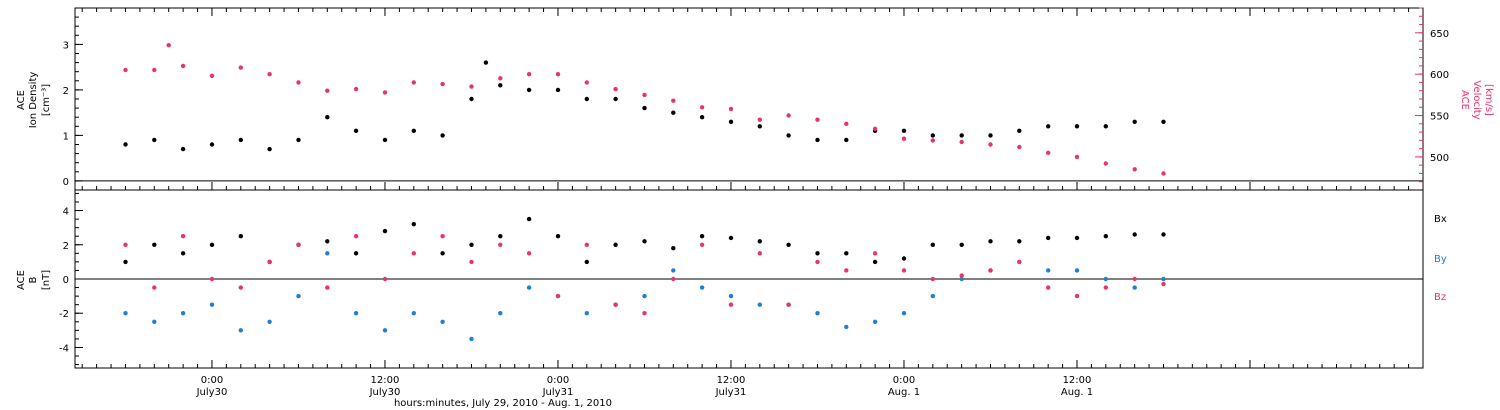 The height and width of the screenshot is (410, 1500). Describe the element at coordinates (33, 279) in the screenshot. I see `b-axis-title-line2: B` at that location.